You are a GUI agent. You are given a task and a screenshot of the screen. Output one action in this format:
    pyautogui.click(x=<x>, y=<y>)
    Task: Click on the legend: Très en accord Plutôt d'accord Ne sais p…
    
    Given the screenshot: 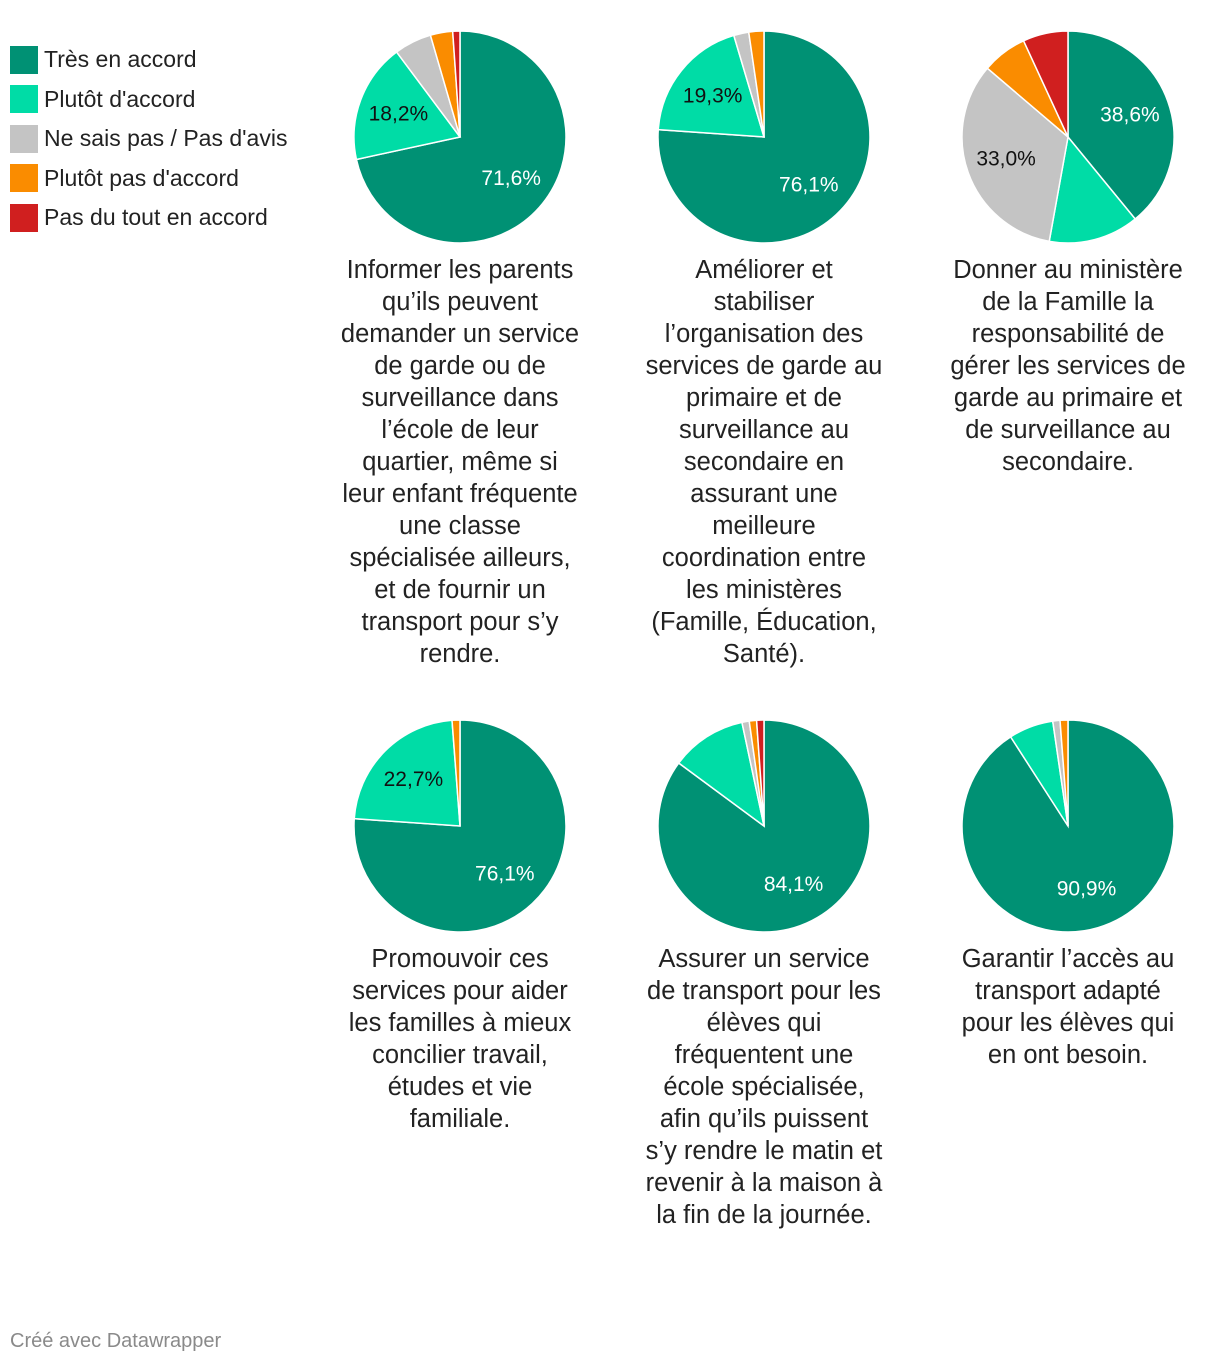 What is the action you would take?
    pyautogui.click(x=148, y=139)
    